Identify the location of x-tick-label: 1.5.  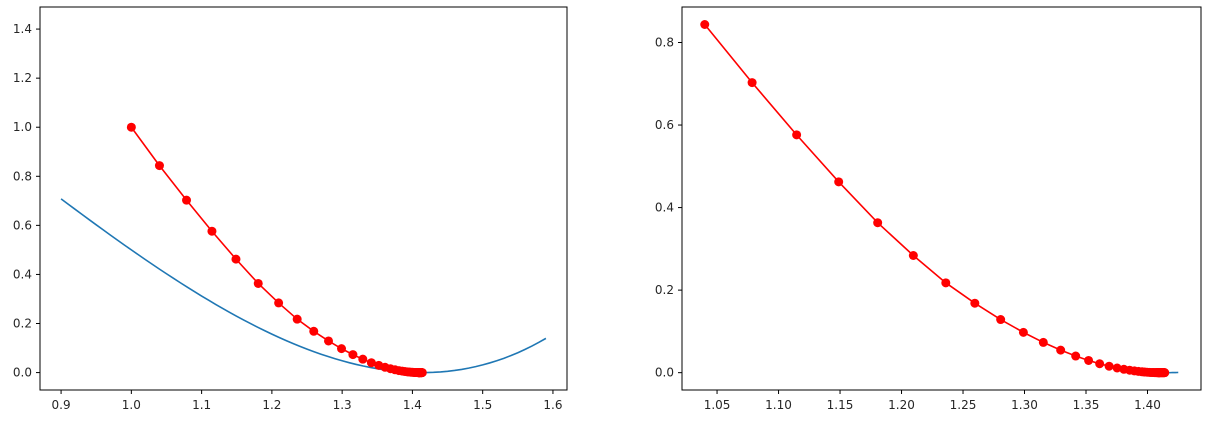
(482, 405).